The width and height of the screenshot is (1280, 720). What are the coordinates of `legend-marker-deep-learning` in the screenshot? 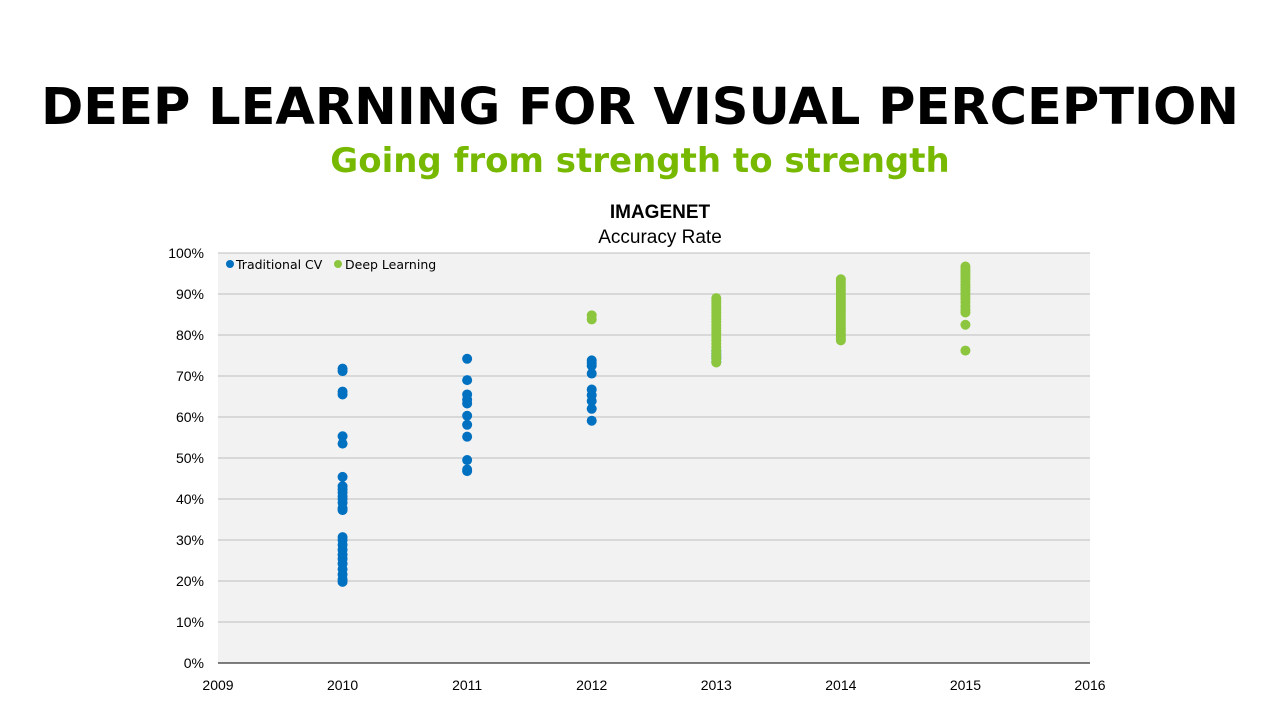 It's located at (338, 264).